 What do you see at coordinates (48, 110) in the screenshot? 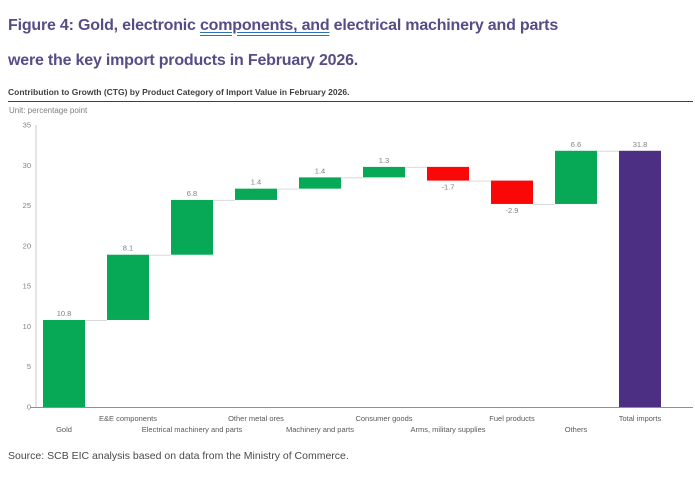
I see `unit-label: Unit: percentage point` at bounding box center [48, 110].